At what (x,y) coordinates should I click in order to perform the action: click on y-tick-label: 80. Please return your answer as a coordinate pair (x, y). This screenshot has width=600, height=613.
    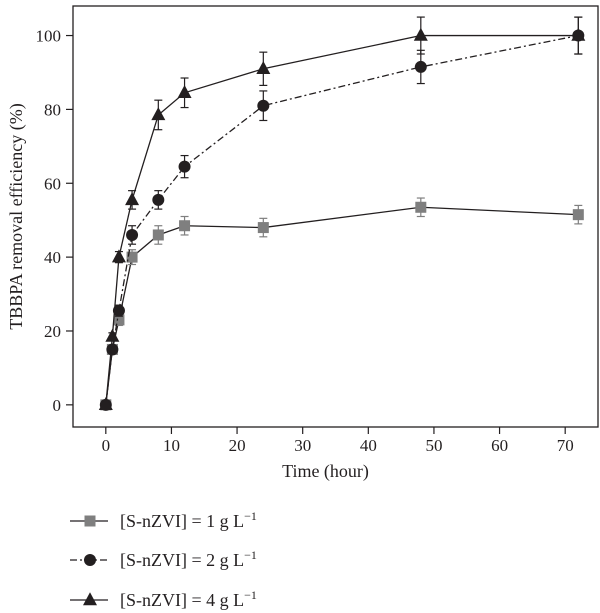
    Looking at the image, I should click on (52, 109).